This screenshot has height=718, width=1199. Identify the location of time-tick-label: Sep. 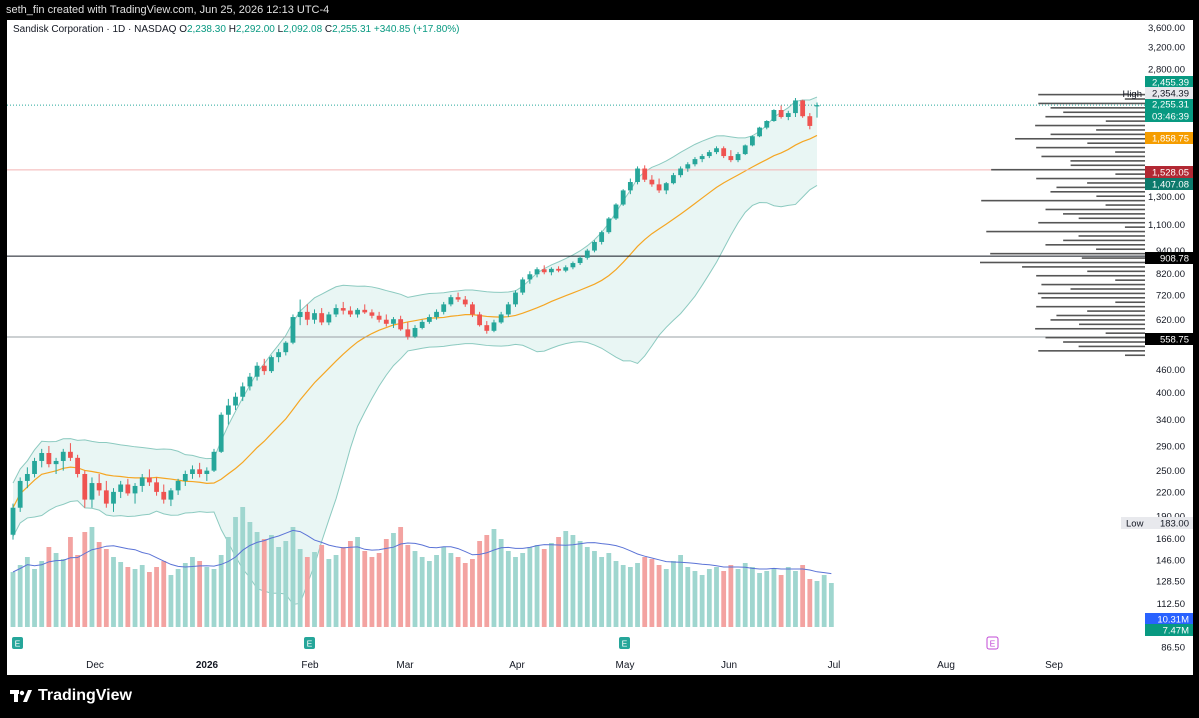
(1054, 665).